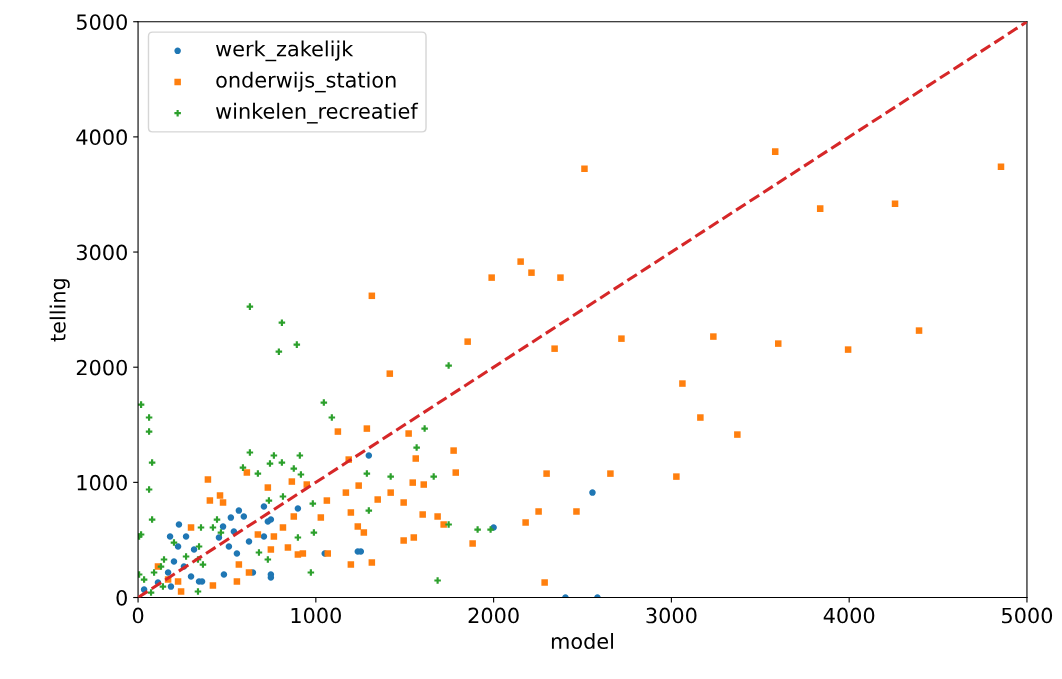 This screenshot has height=679, width=1062. I want to click on legend-label: winkelen_recreatief, so click(317, 113).